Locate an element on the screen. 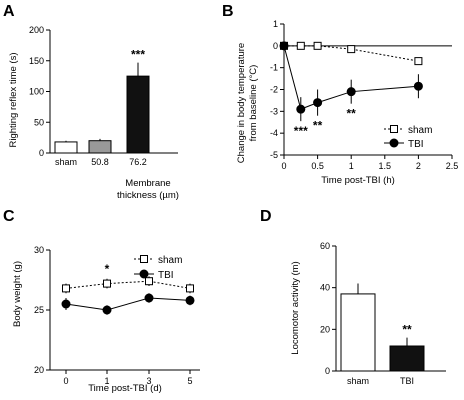 The width and height of the screenshot is (464, 400). c-y-tick-label: 20 is located at coordinates (39, 370).